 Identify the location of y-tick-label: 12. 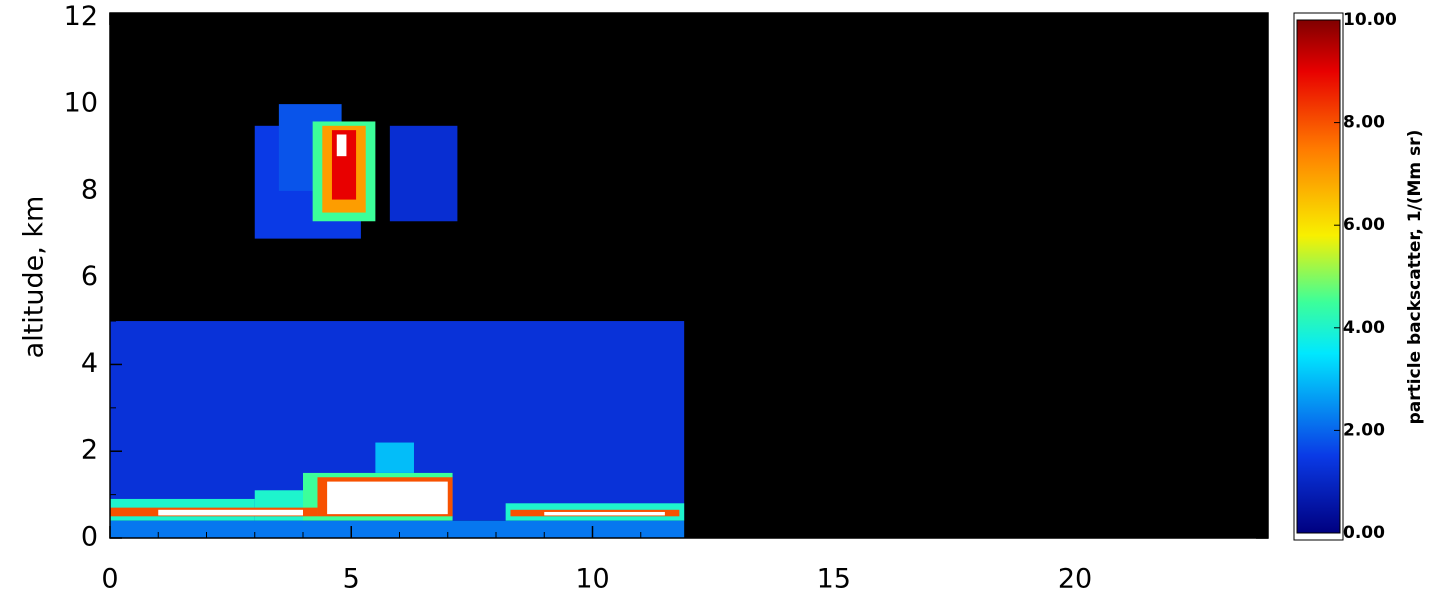
(81, 16).